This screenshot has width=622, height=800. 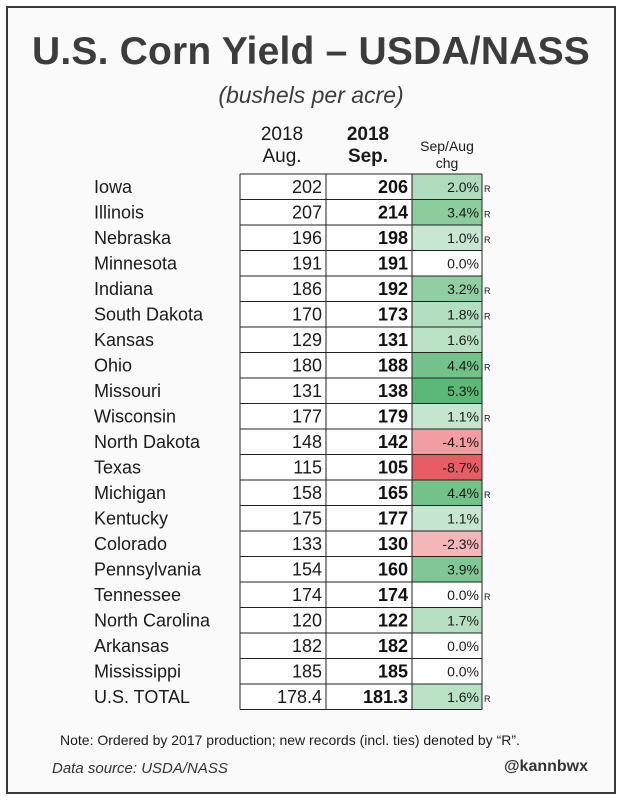 I want to click on sep-value: 174, so click(x=393, y=595).